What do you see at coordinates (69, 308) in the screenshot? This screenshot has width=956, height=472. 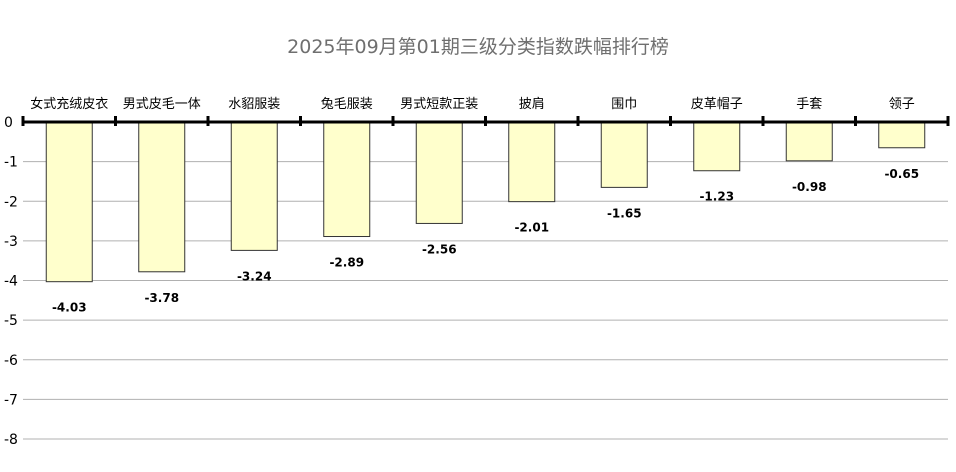 I see `data-label: -4.03` at bounding box center [69, 308].